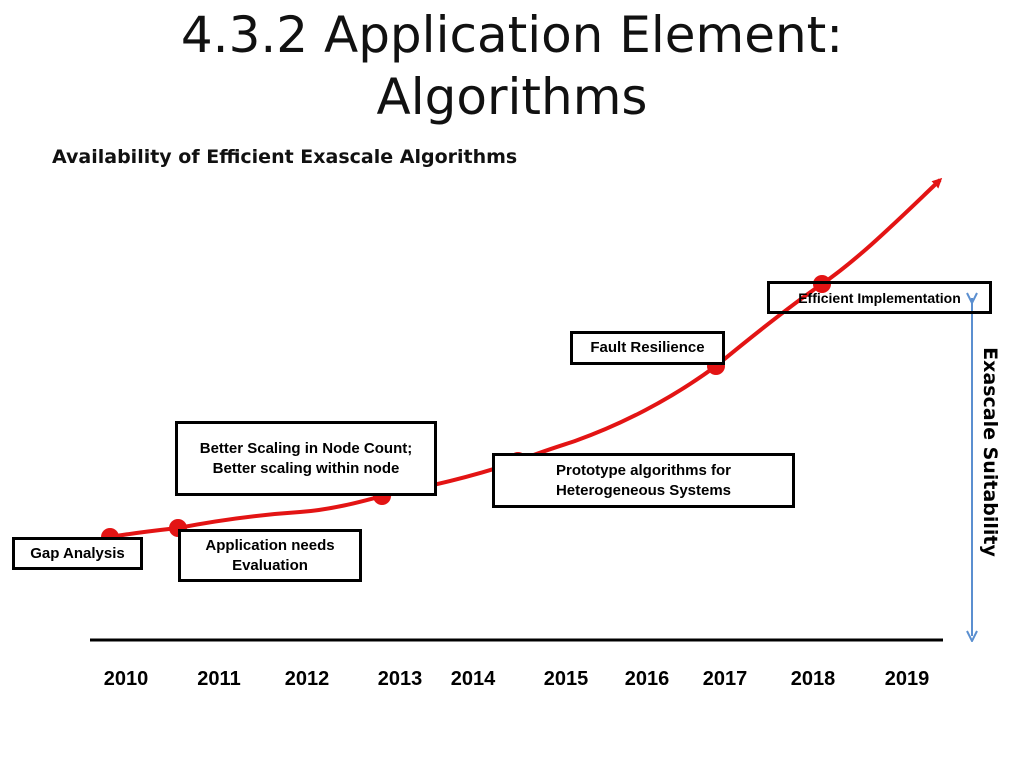 Image resolution: width=1024 pixels, height=768 pixels. What do you see at coordinates (822, 284) in the screenshot?
I see `milestone-dot-efficient-implementation` at bounding box center [822, 284].